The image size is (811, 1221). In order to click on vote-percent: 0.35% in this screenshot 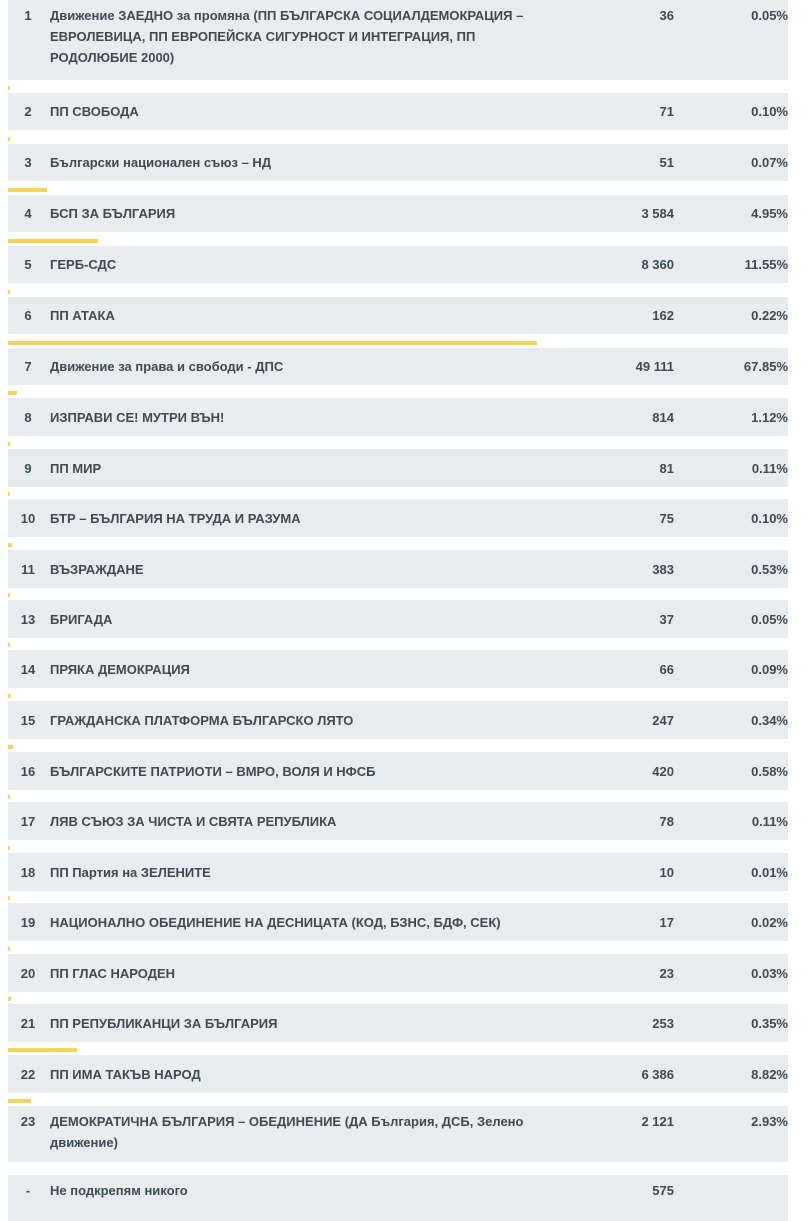, I will do `click(769, 1023)`.